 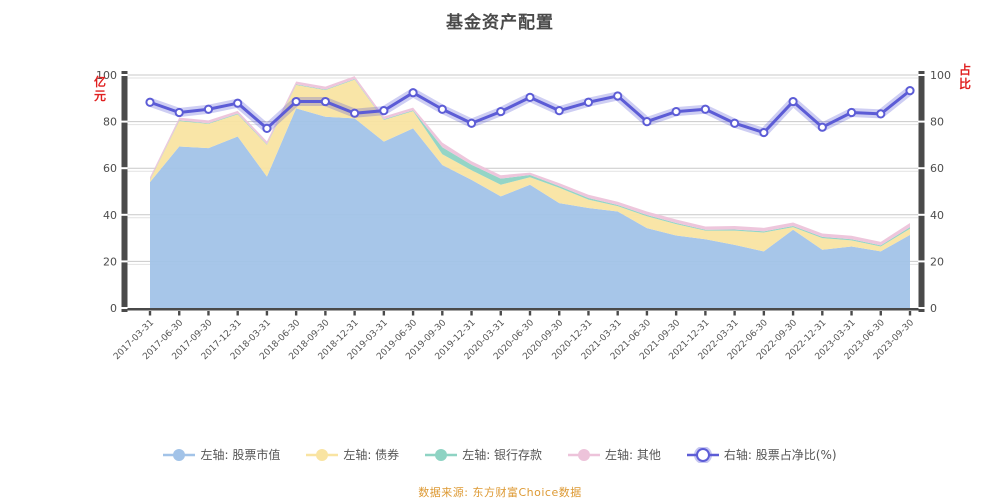 I want to click on svg-text: 比, so click(x=965, y=83).